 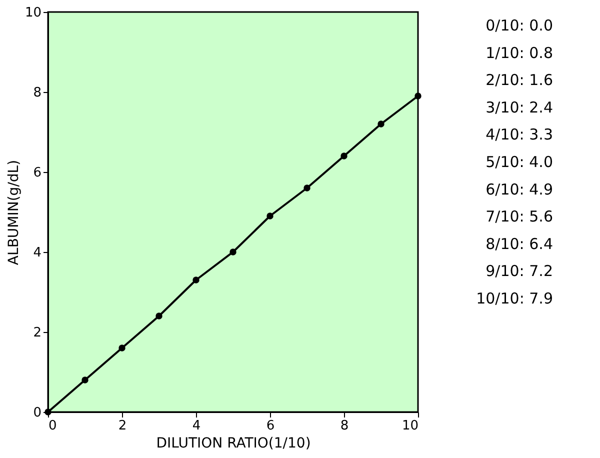 What do you see at coordinates (37, 93) in the screenshot?
I see `y-tick-label: 8` at bounding box center [37, 93].